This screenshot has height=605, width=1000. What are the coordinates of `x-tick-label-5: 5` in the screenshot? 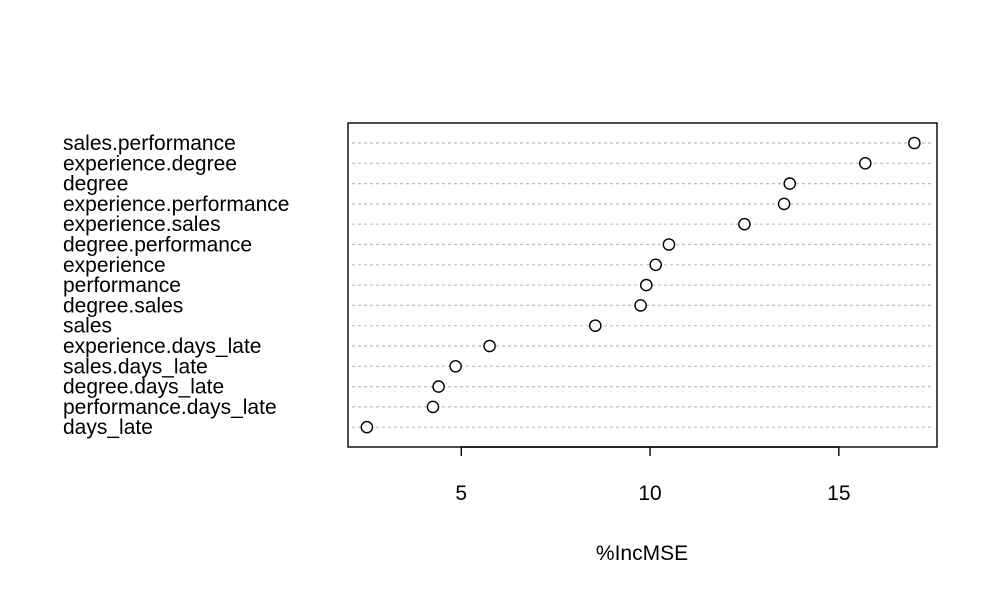 It's located at (461, 493).